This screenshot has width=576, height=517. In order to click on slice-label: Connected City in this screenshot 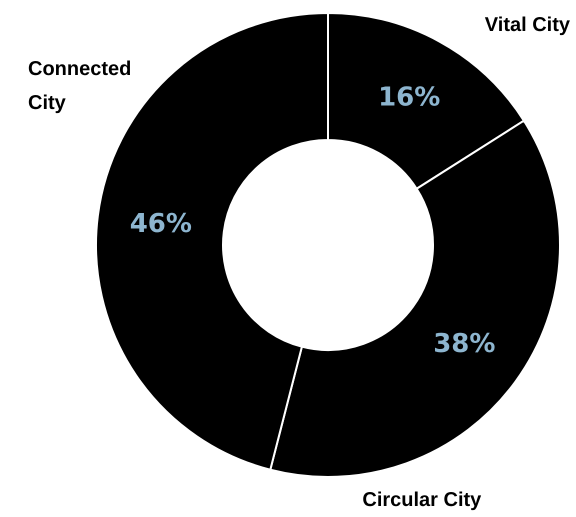, I will do `click(82, 86)`.